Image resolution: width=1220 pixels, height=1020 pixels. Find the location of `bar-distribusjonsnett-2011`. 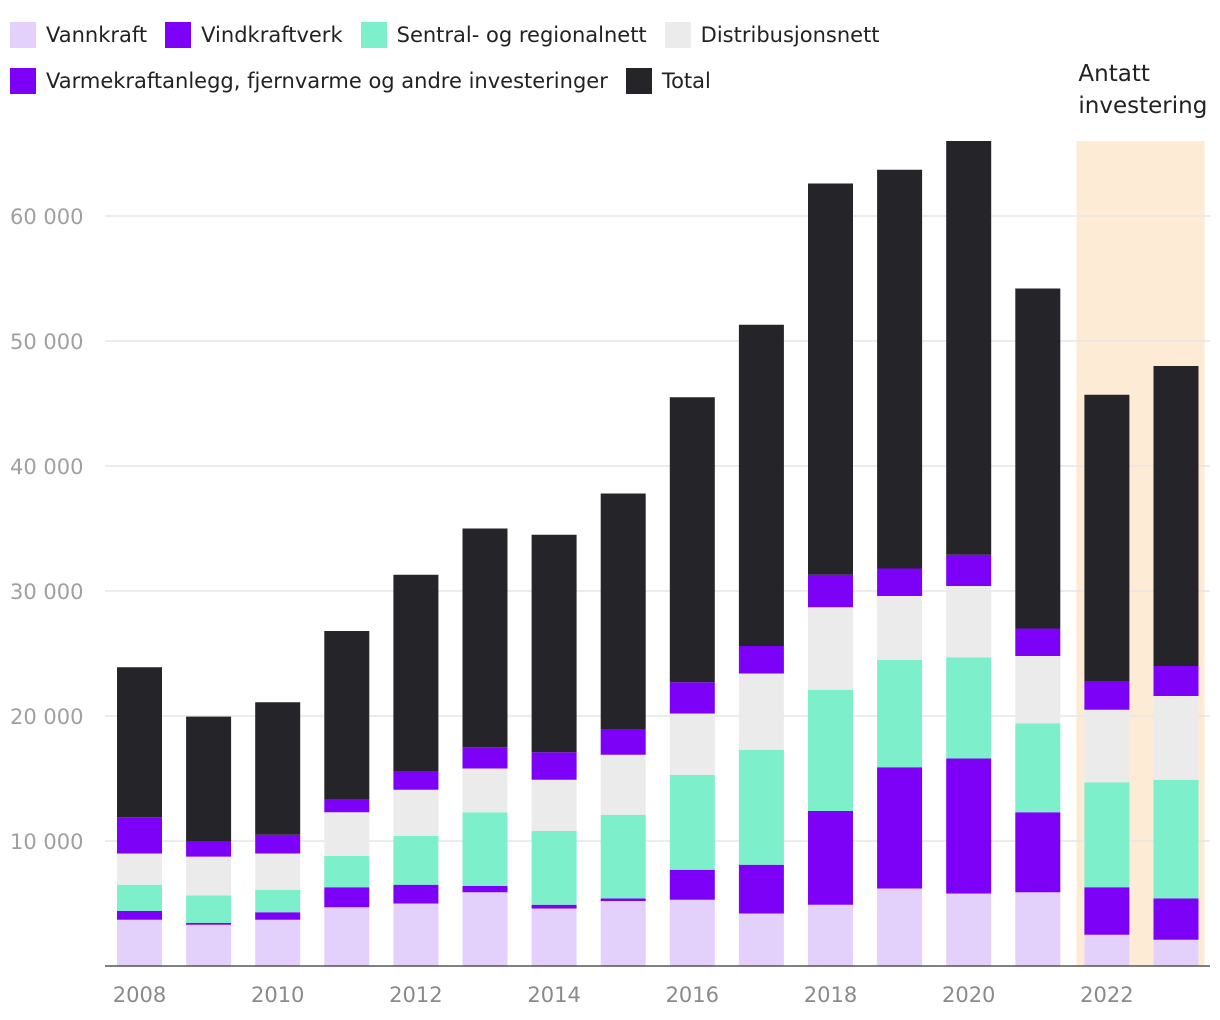

bar-distribusjonsnett-2011 is located at coordinates (347, 834).